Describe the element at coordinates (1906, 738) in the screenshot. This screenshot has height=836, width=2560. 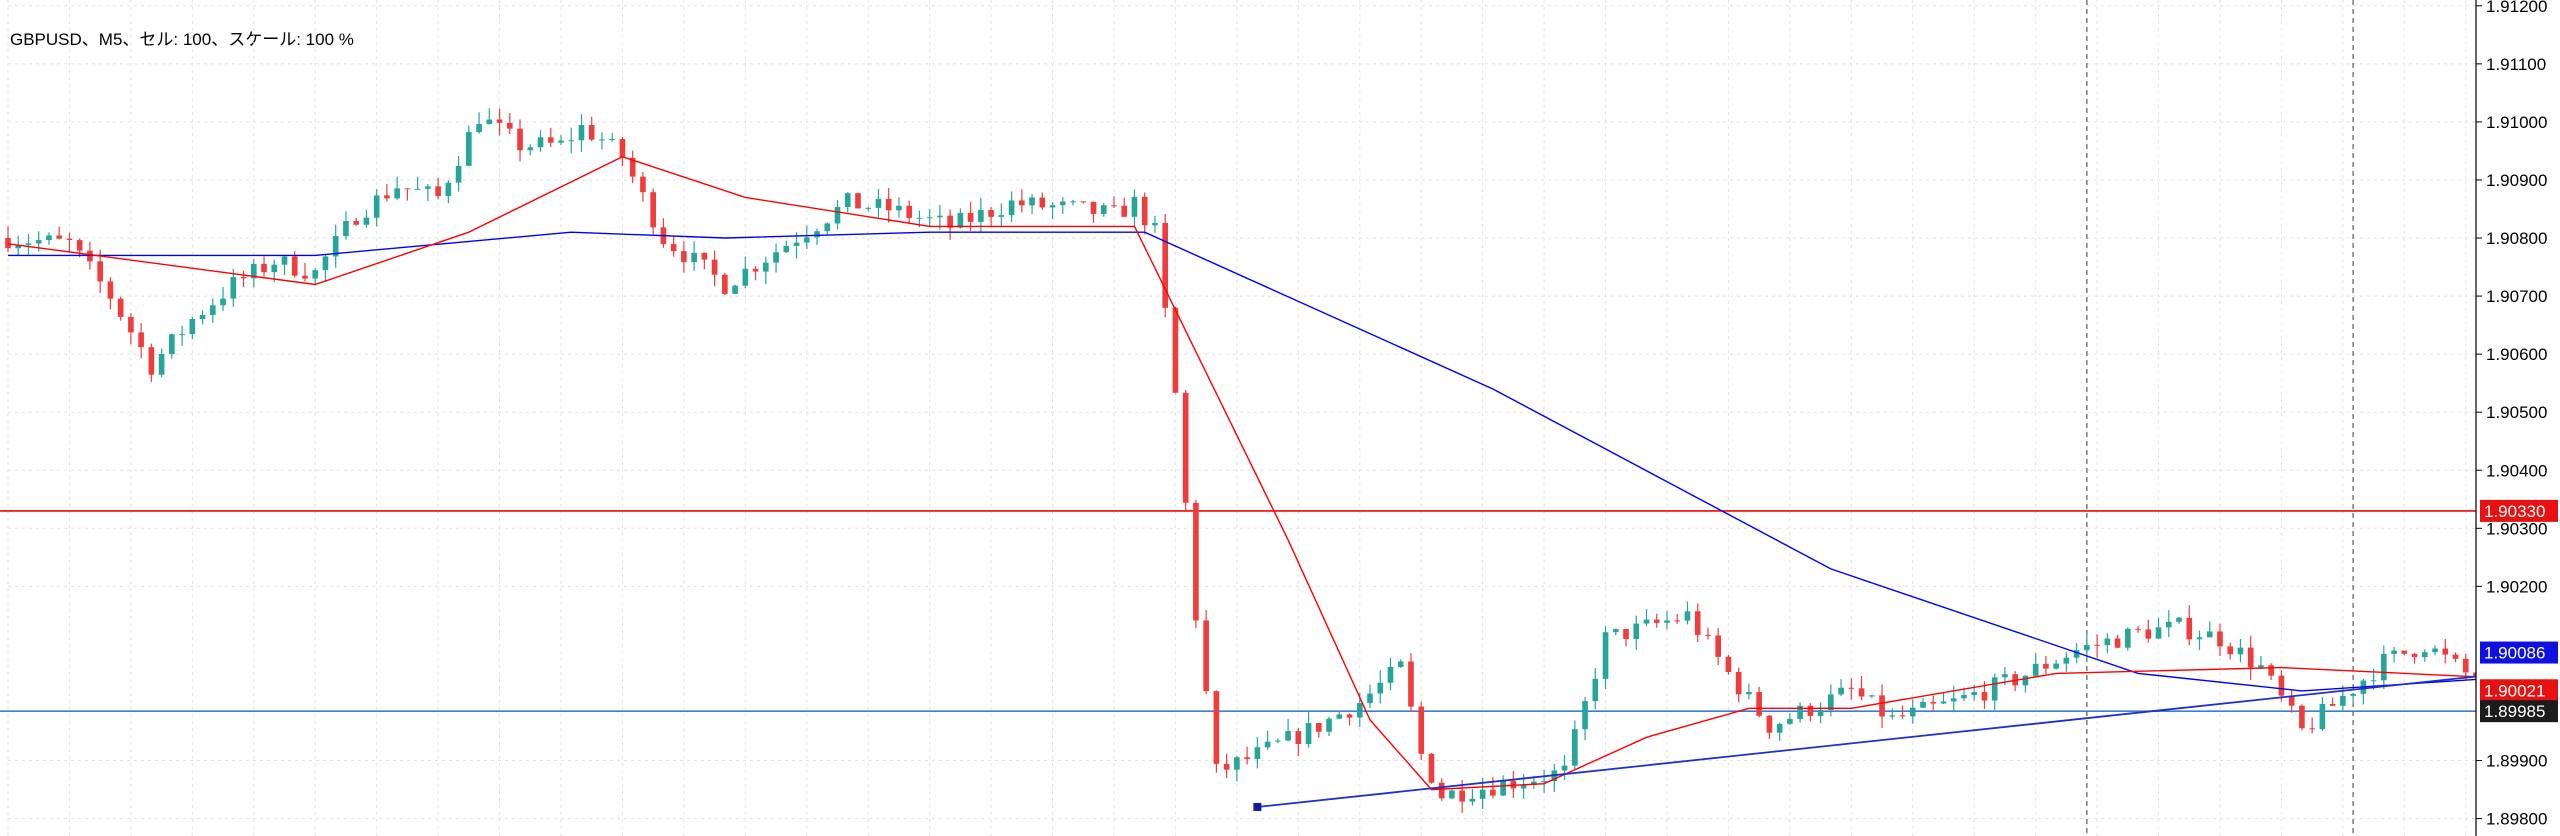
I see `trendline-group` at that location.